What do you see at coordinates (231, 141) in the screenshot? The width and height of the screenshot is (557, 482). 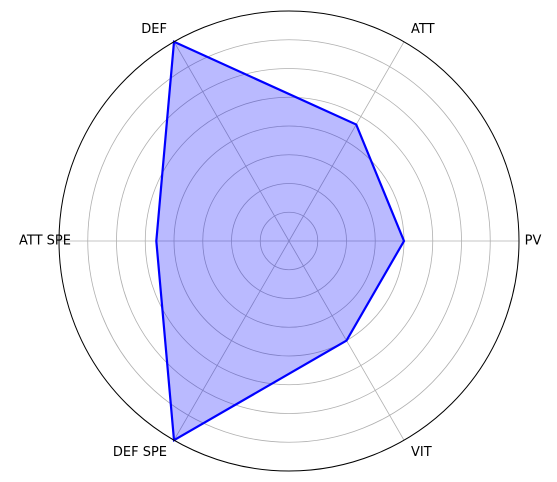 I see `grid-spoke-def` at bounding box center [231, 141].